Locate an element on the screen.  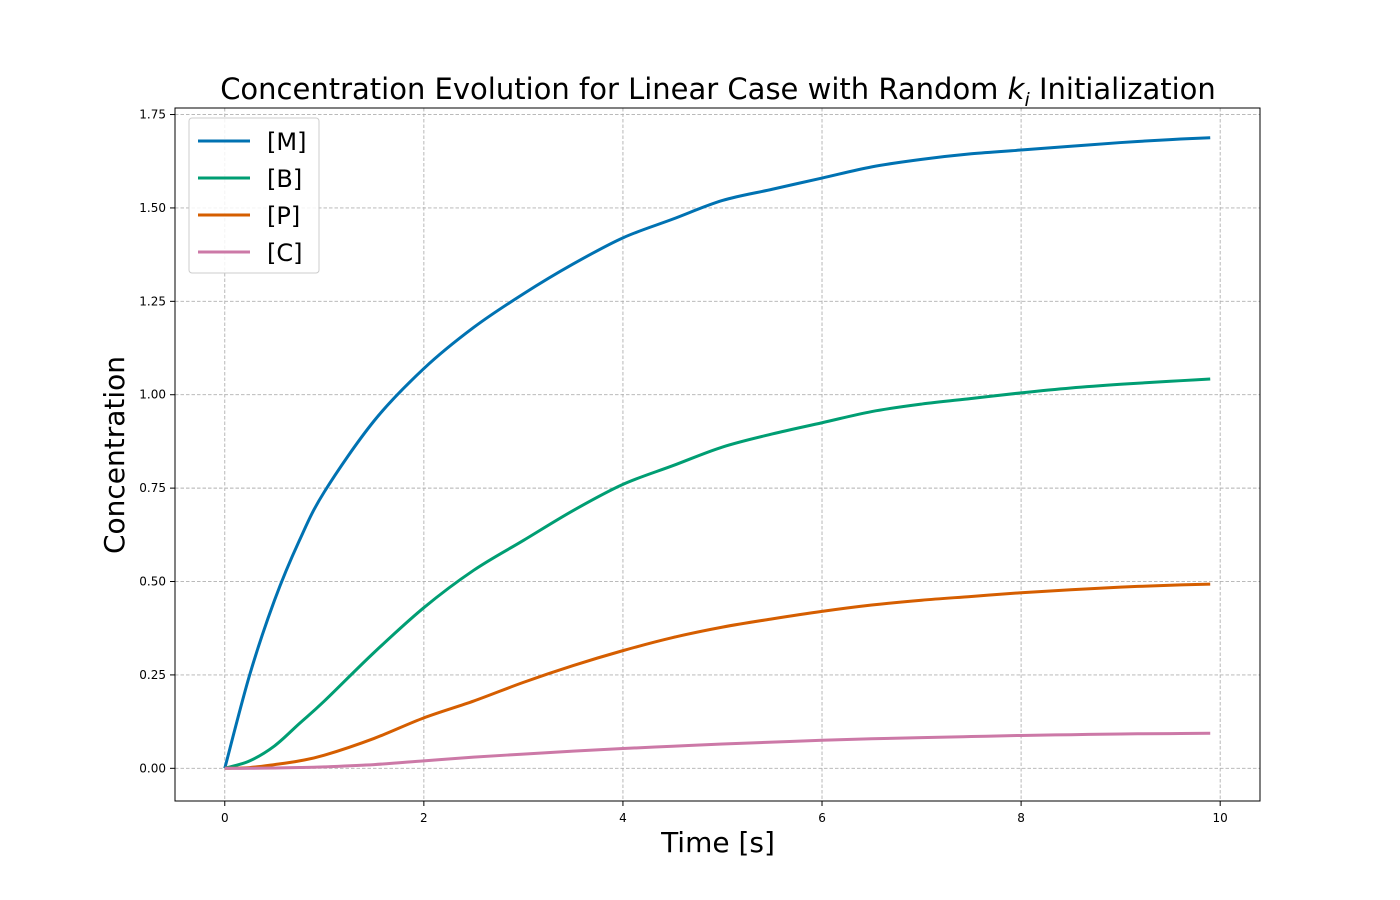
y-tick-label: 0.00 is located at coordinates (152, 768).